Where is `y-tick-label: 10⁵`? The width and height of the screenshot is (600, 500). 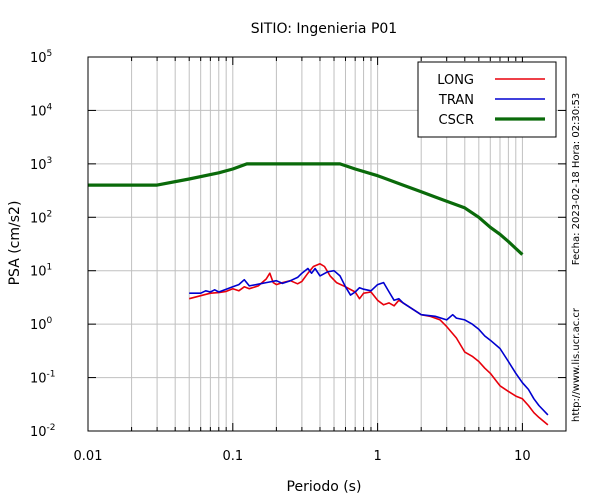
y-tick-label: 10⁵ is located at coordinates (41, 57).